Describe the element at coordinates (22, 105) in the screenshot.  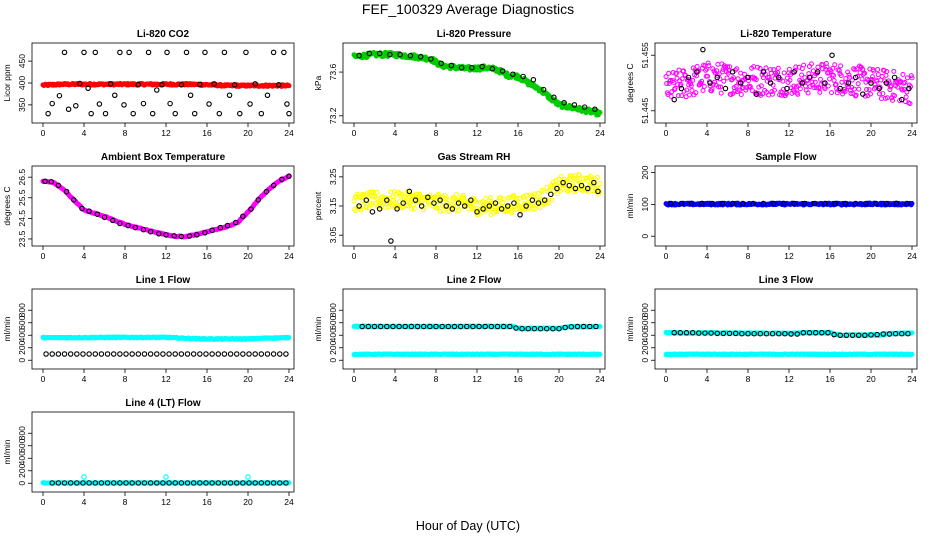
I see `y-tick-label: 350` at that location.